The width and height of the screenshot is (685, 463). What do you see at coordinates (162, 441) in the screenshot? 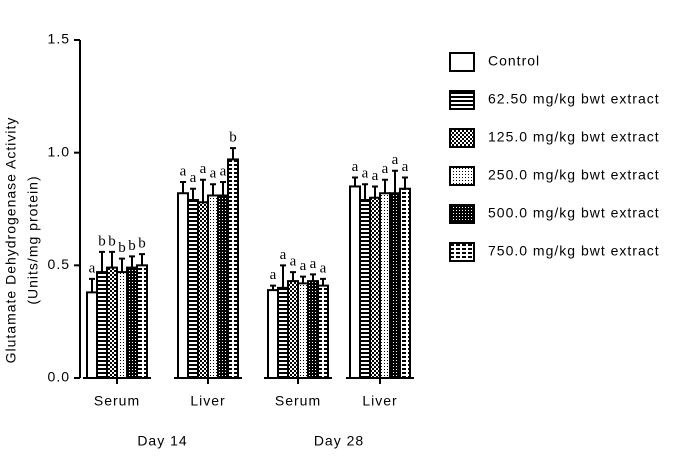
I see `group-label: Day 14` at bounding box center [162, 441].